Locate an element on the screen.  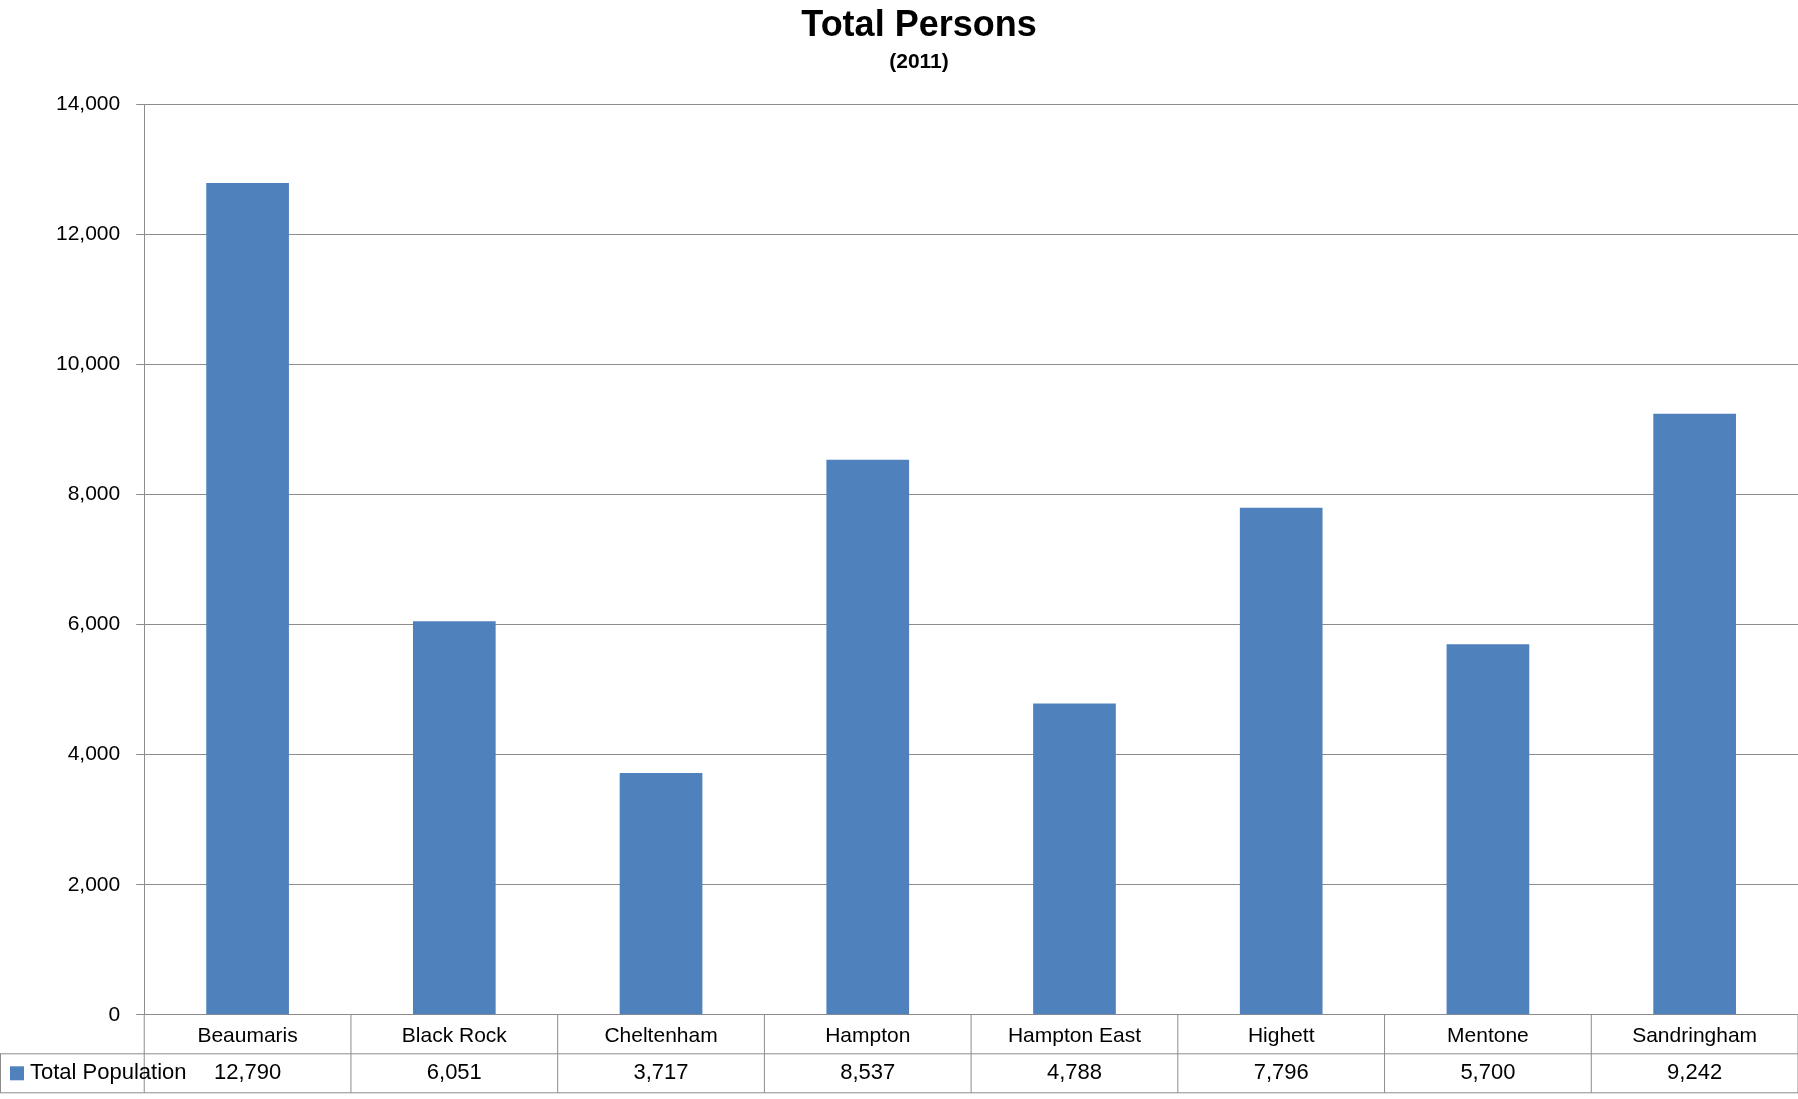
x-tick-label: Beaumaris is located at coordinates (247, 1035).